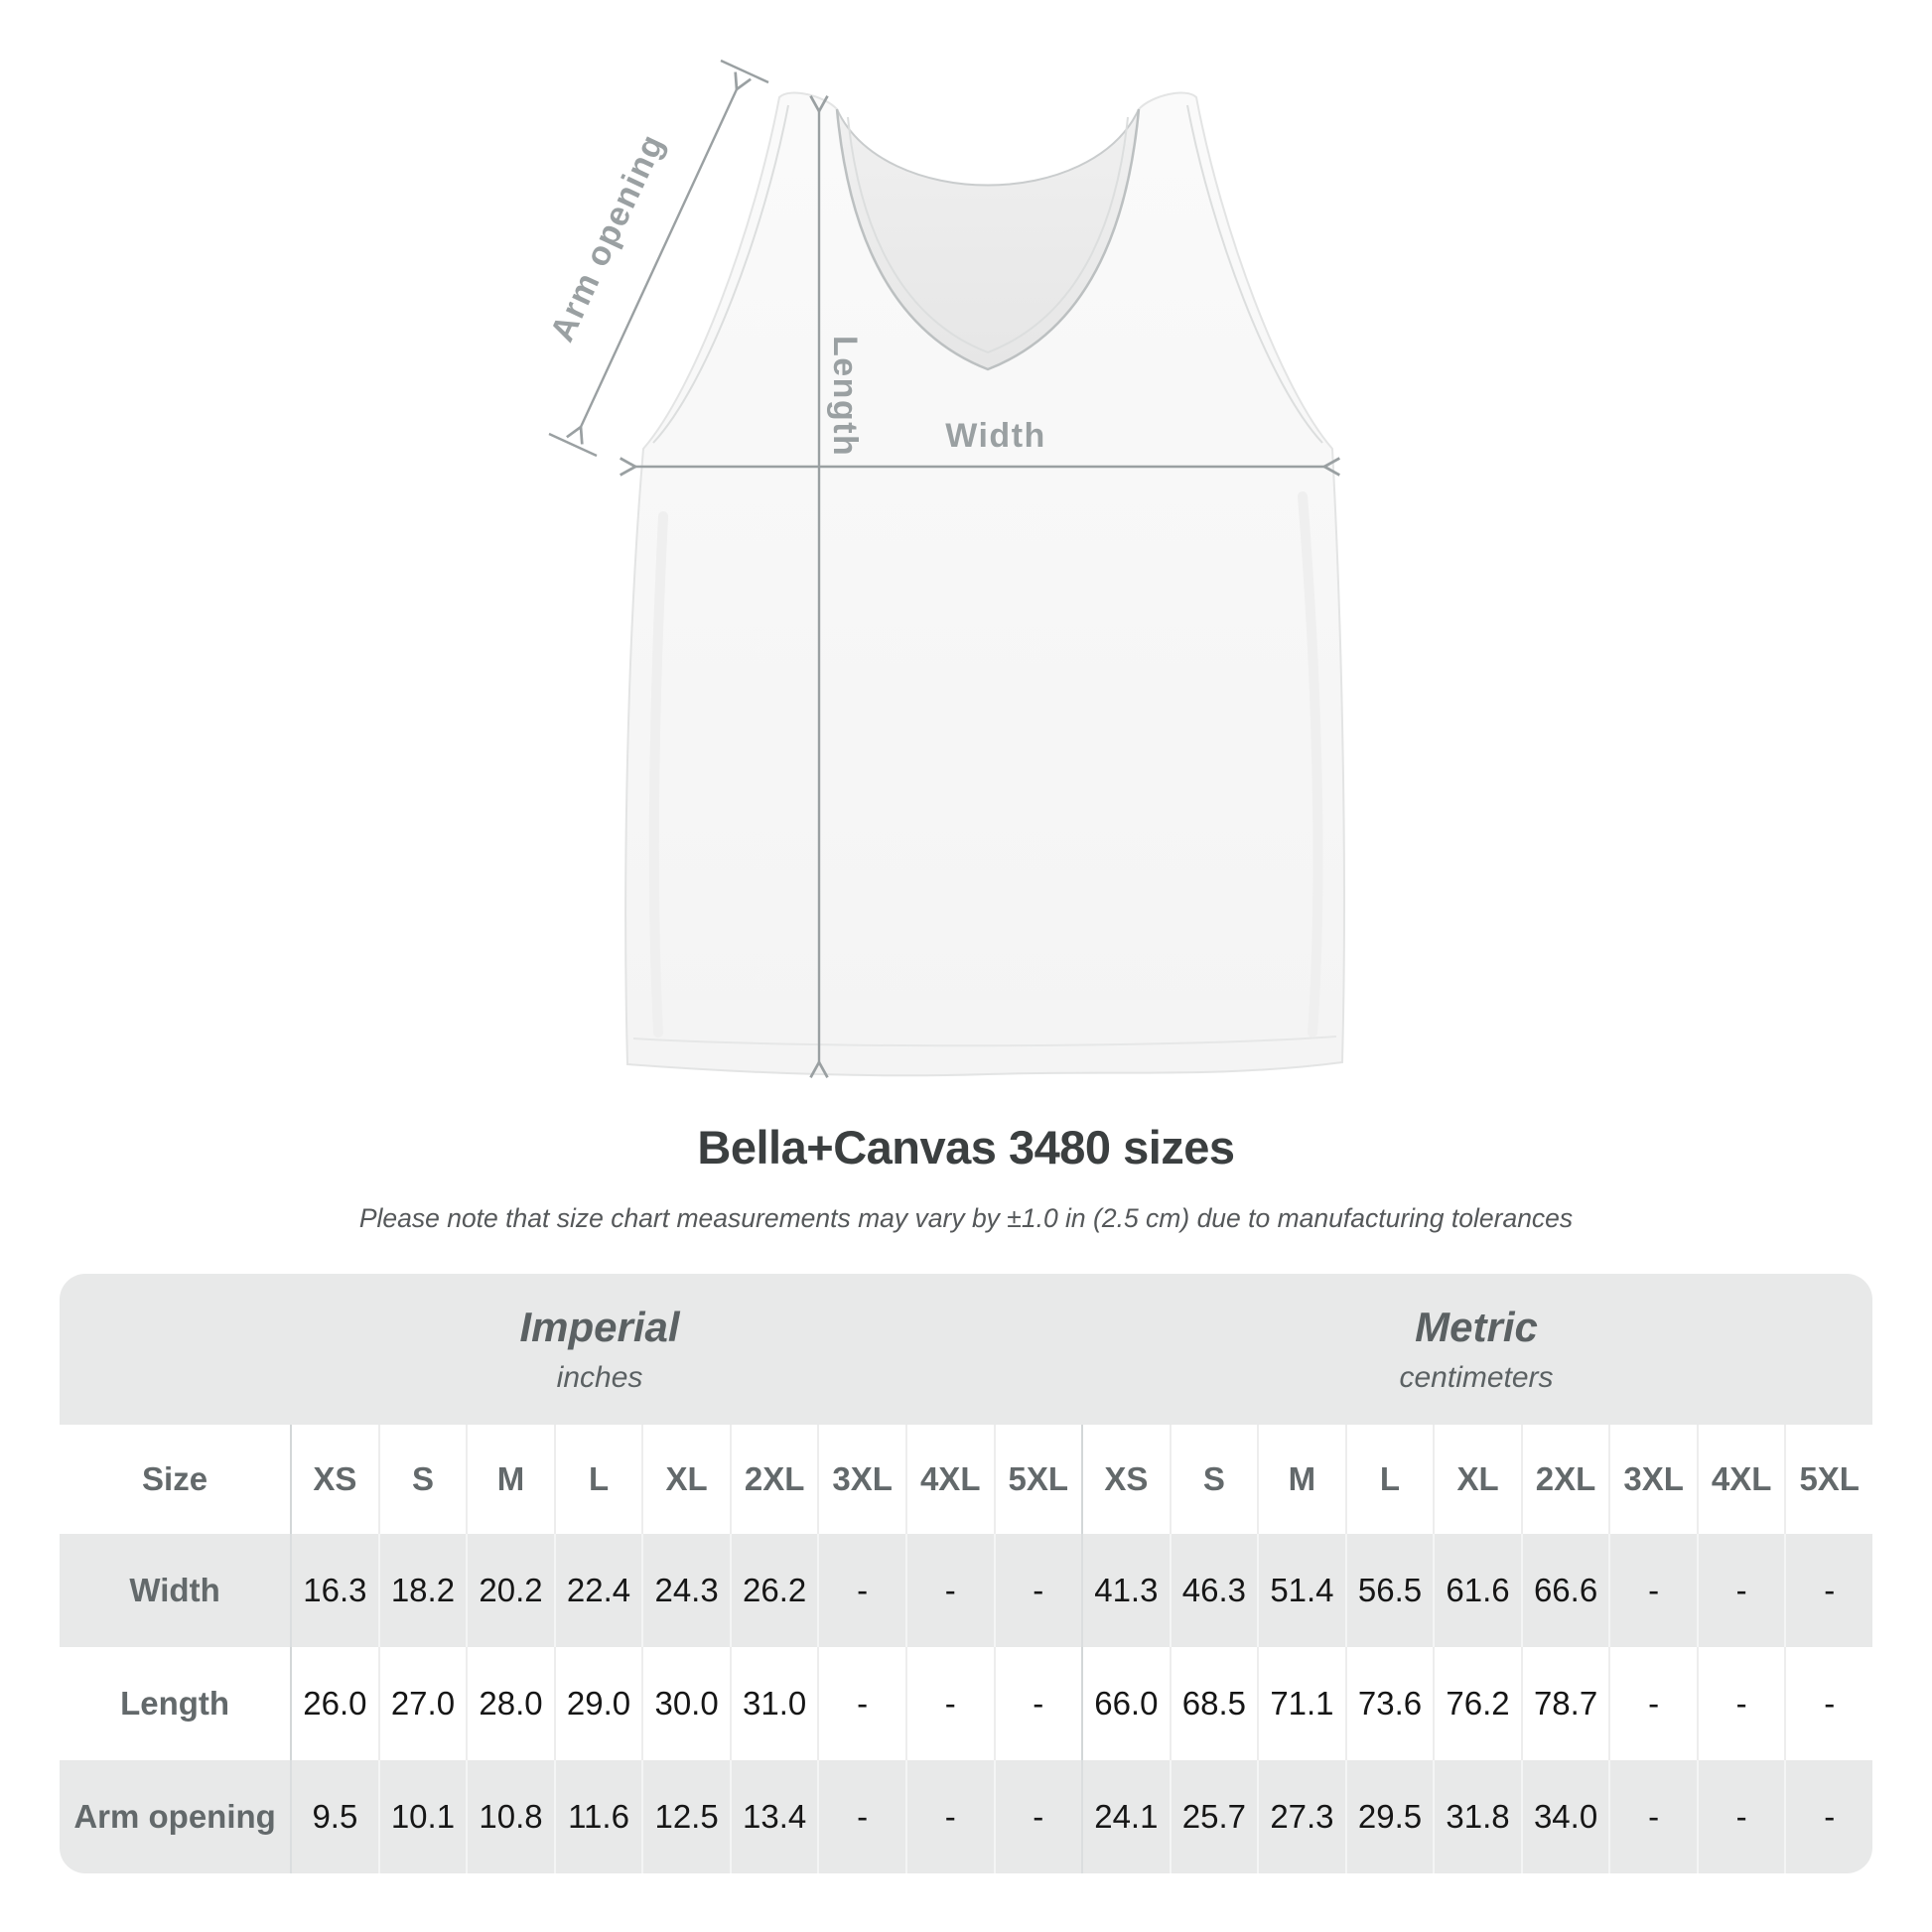 The width and height of the screenshot is (1932, 1932). I want to click on imperial-value-cell: 11.6, so click(597, 1817).